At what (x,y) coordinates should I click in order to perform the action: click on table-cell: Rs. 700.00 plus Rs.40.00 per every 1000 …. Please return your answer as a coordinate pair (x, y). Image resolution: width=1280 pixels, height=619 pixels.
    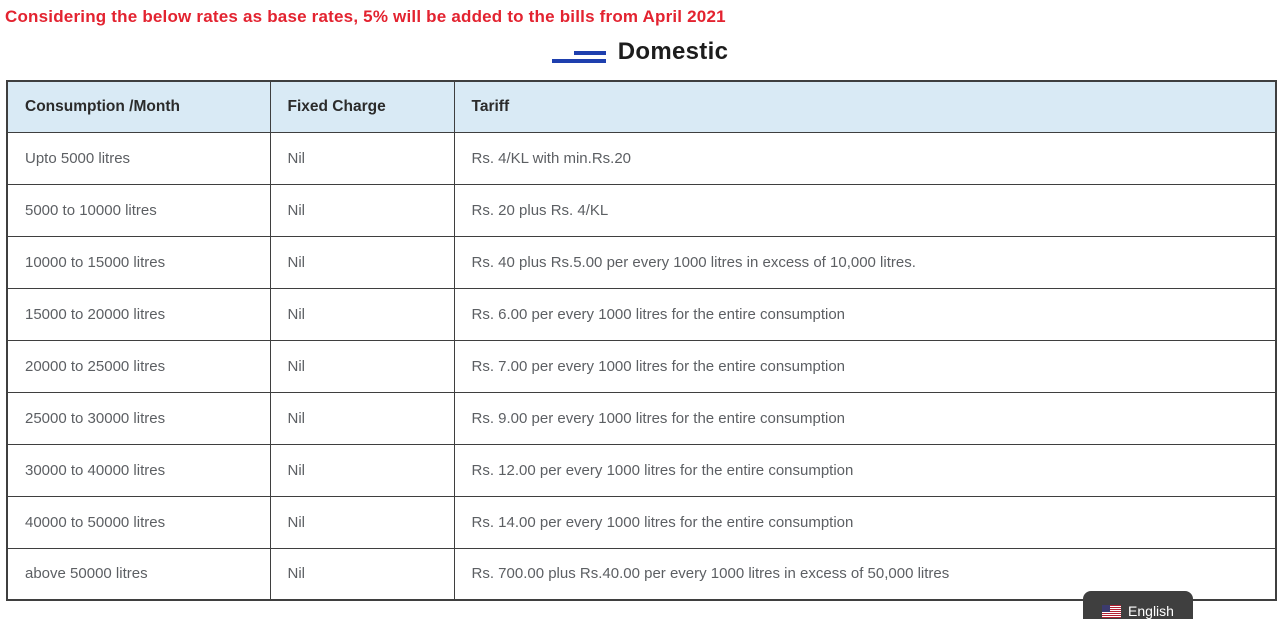
    Looking at the image, I should click on (865, 574).